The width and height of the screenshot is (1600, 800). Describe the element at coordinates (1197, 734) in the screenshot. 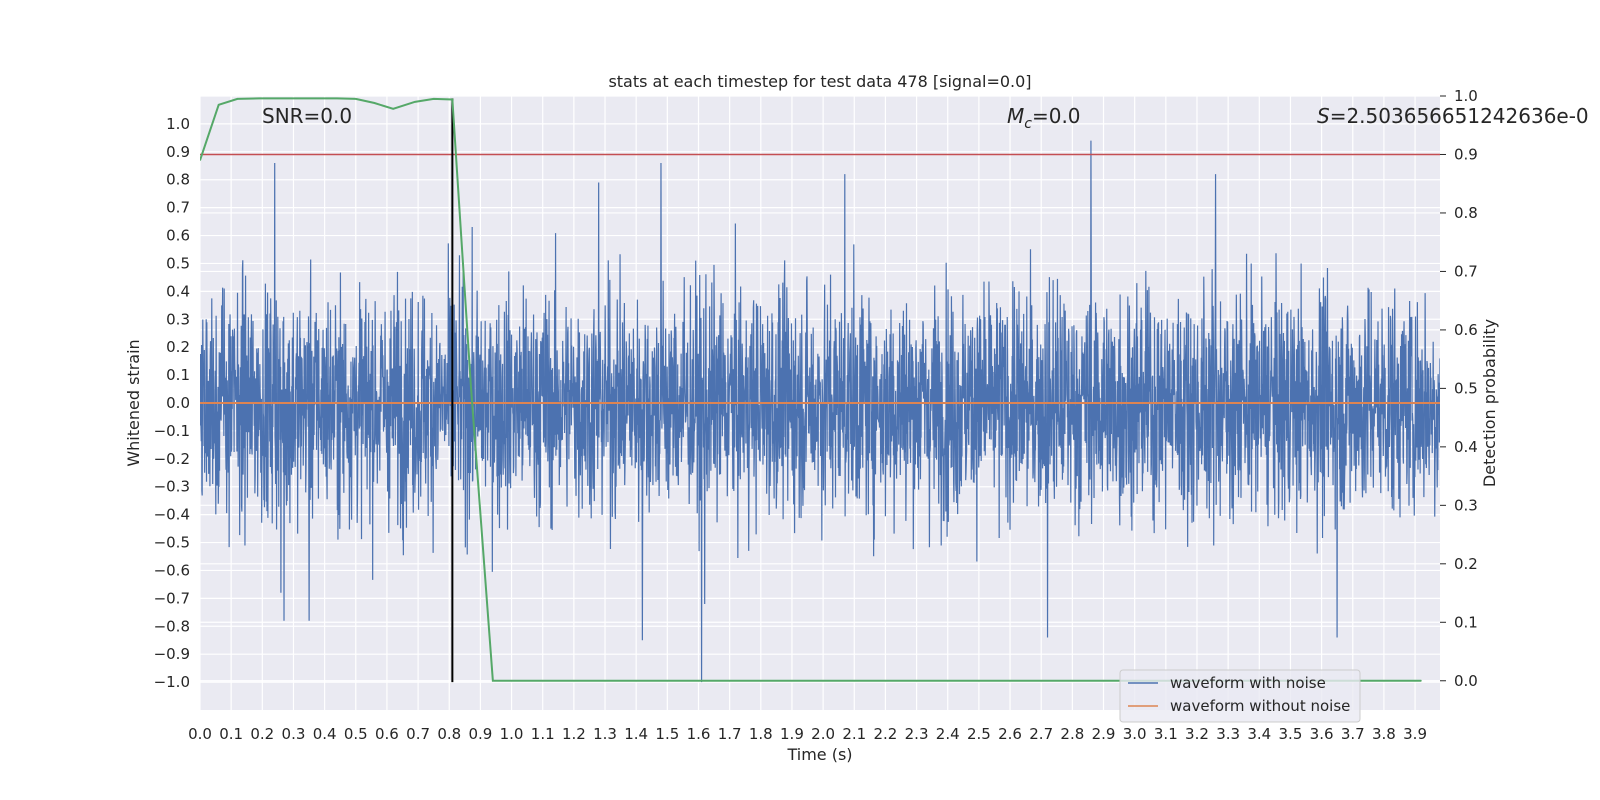

I see `x-tick-label: 3.2` at that location.